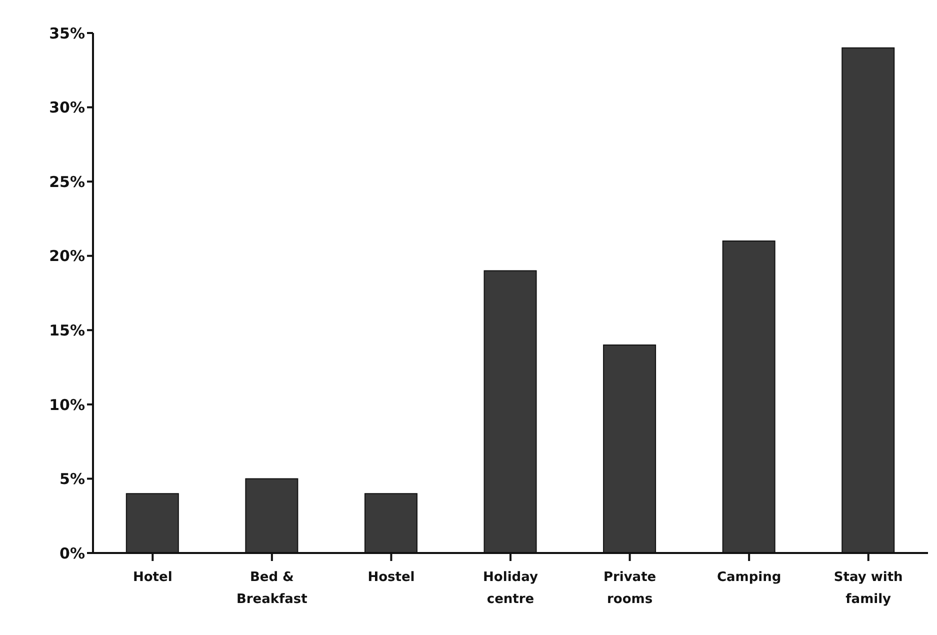  I want to click on y-tick-label: 20%, so click(67, 256).